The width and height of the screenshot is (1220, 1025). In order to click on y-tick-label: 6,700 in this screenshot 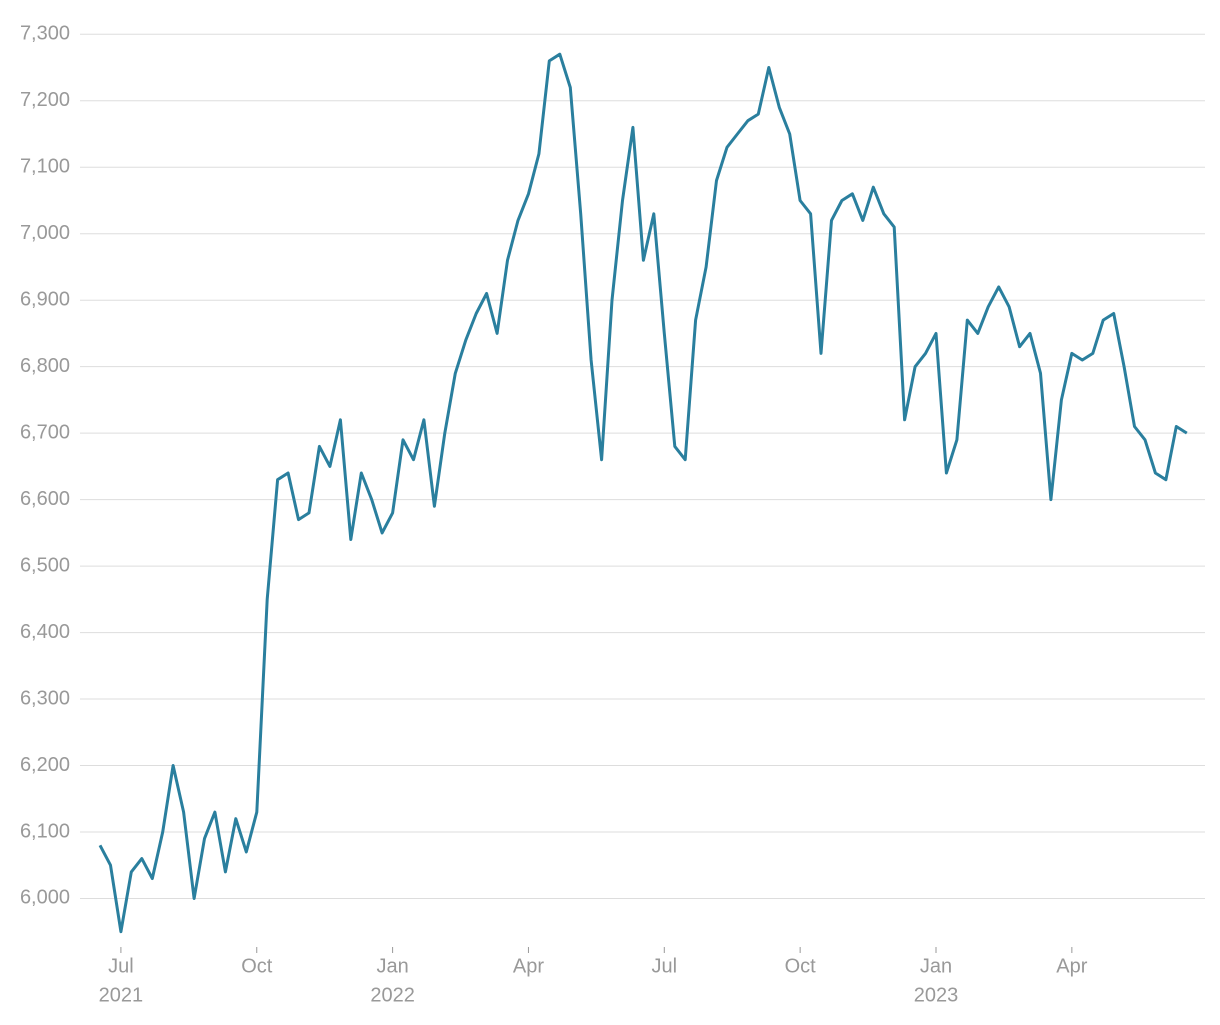, I will do `click(45, 432)`.